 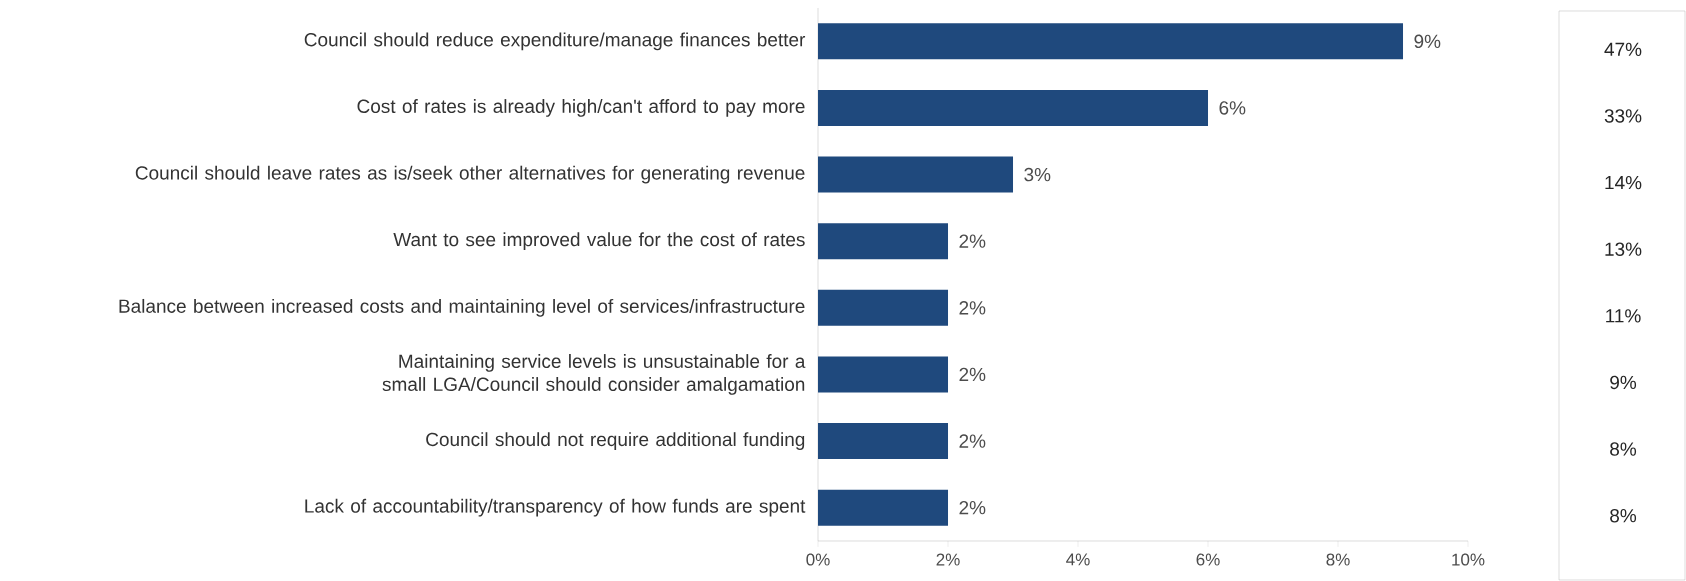 I want to click on data-label: 6%, so click(x=1232, y=108).